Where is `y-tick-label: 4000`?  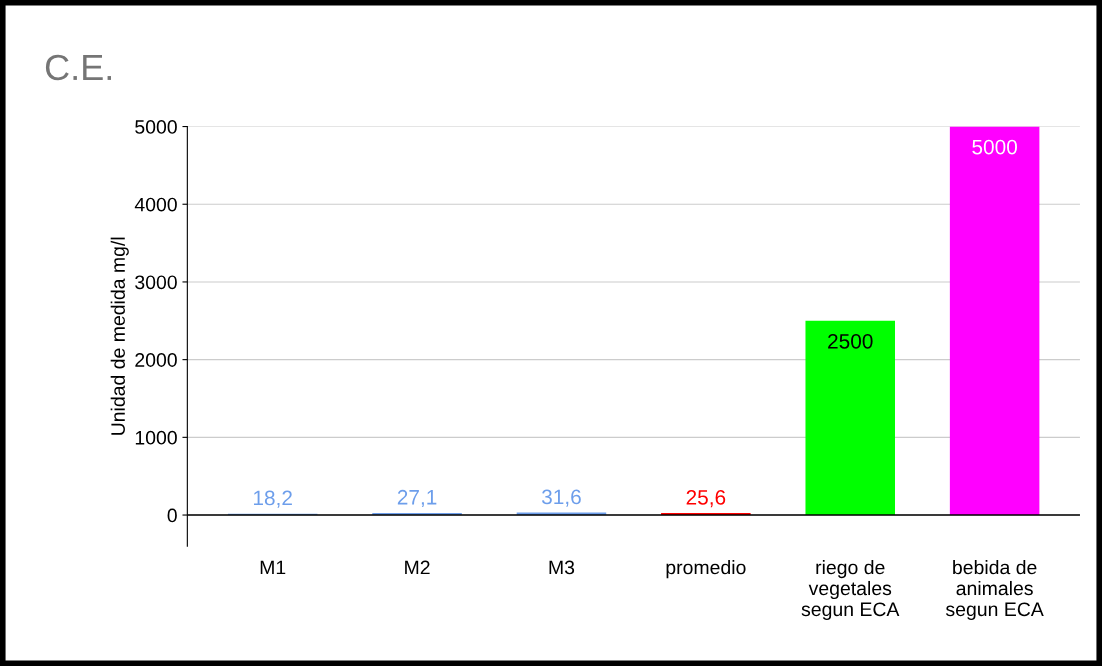
y-tick-label: 4000 is located at coordinates (155, 204).